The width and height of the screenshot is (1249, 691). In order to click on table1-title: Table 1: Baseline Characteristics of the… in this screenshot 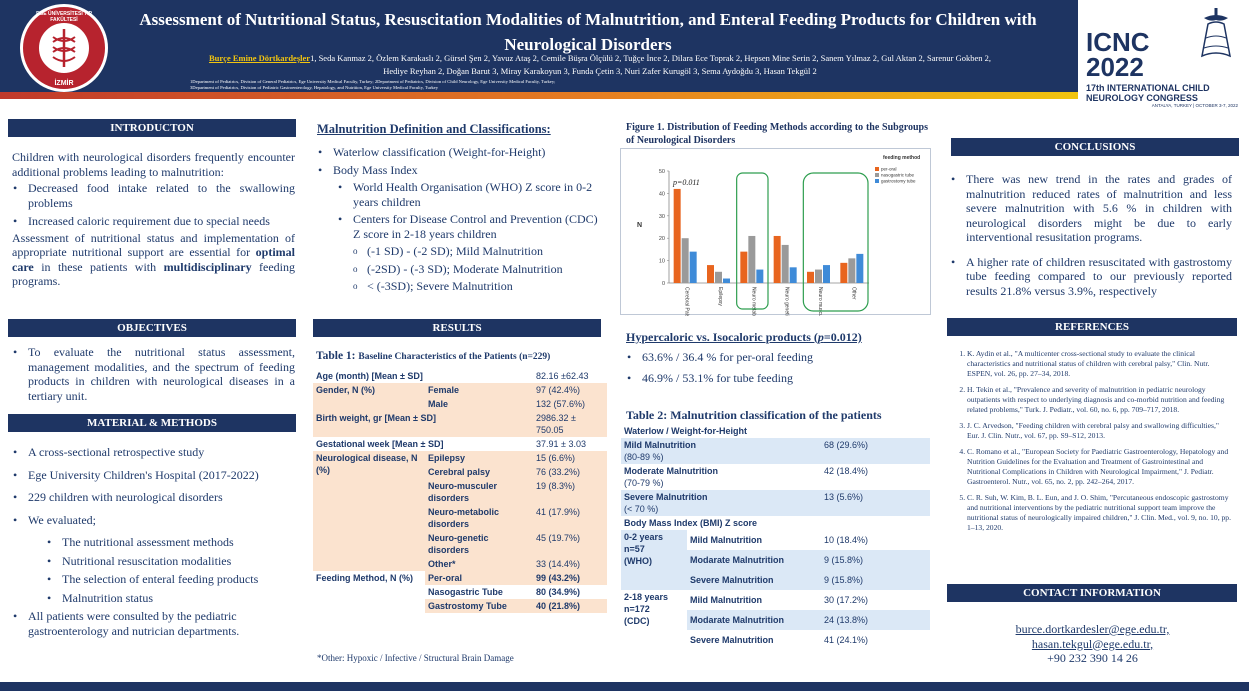, I will do `click(461, 357)`.